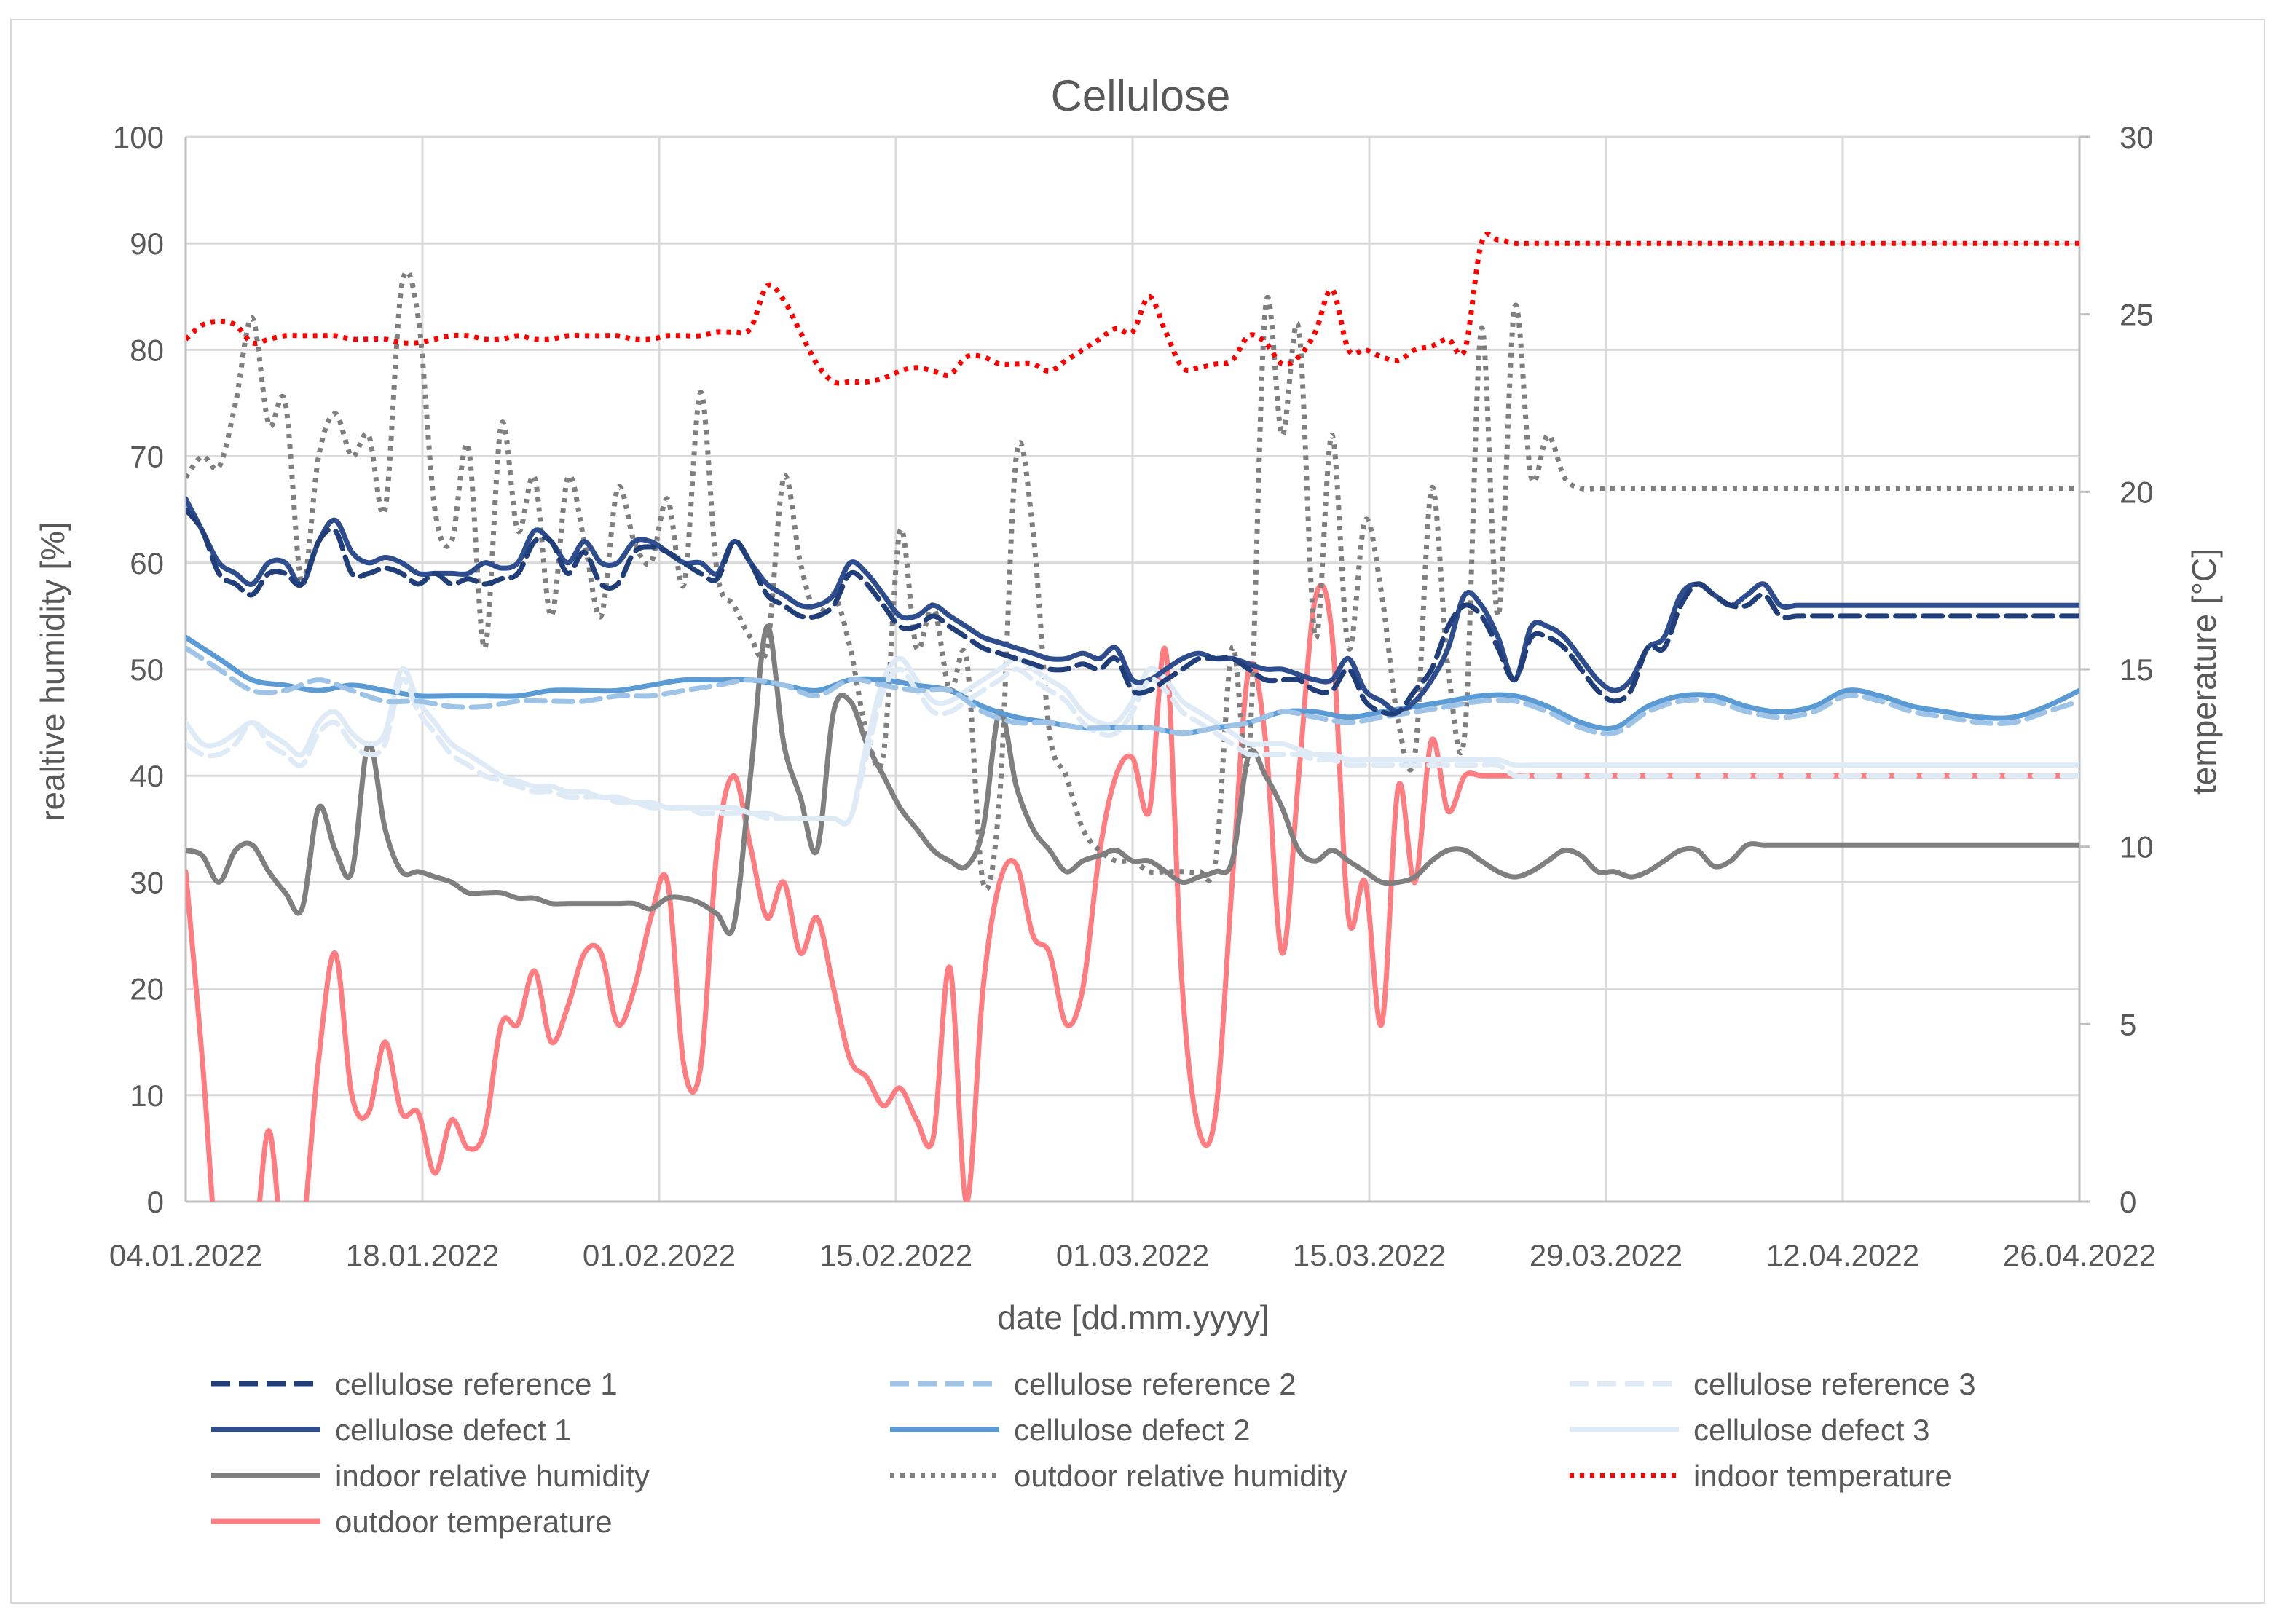 The image size is (2279, 1624). What do you see at coordinates (1132, 309) in the screenshot?
I see `series-line-indoor-temperature` at bounding box center [1132, 309].